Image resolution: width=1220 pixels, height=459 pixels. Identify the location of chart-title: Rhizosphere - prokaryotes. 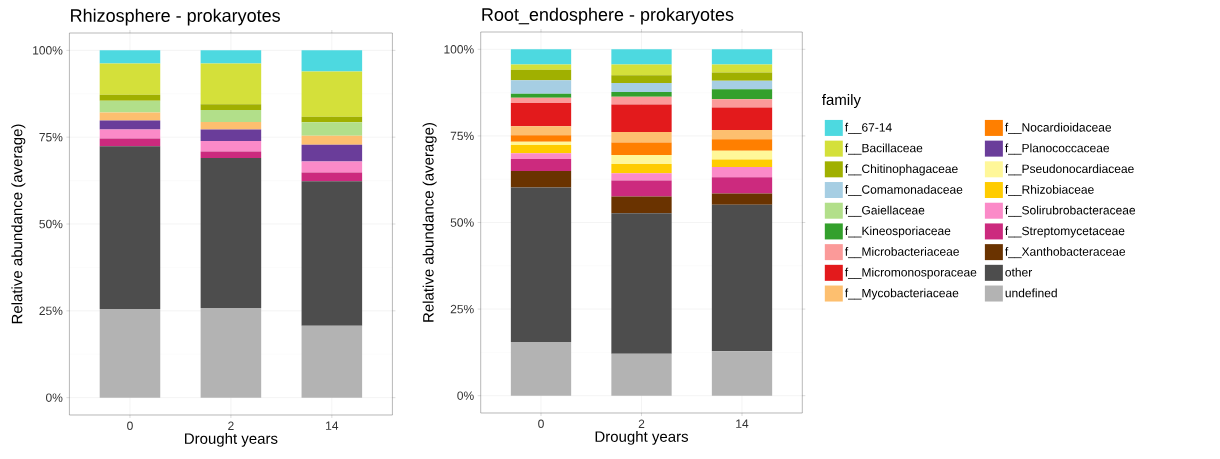
(176, 17).